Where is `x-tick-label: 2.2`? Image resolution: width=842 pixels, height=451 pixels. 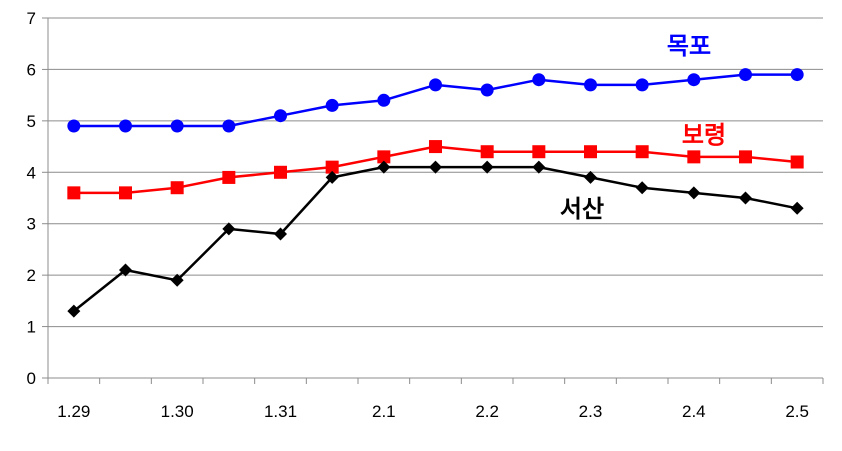
x-tick-label: 2.2 is located at coordinates (487, 411).